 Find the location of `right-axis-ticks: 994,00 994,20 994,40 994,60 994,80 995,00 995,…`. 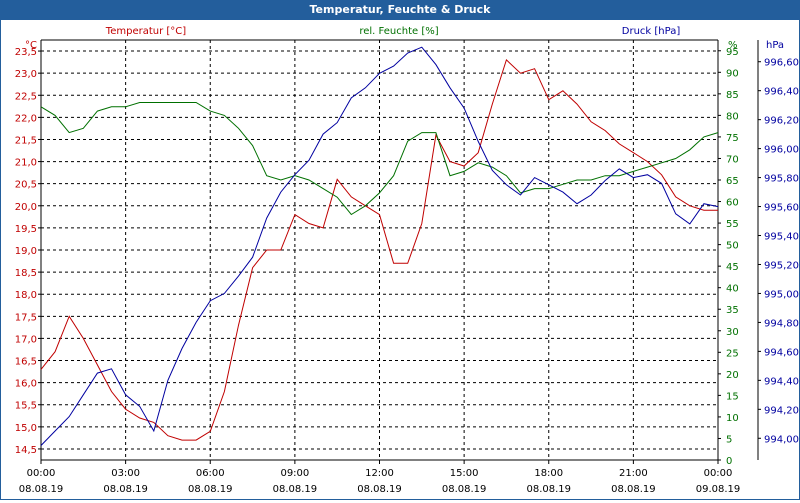

right-axis-ticks: 994,00 994,20 994,40 994,60 994,80 995,00 995,… is located at coordinates (778, 251).